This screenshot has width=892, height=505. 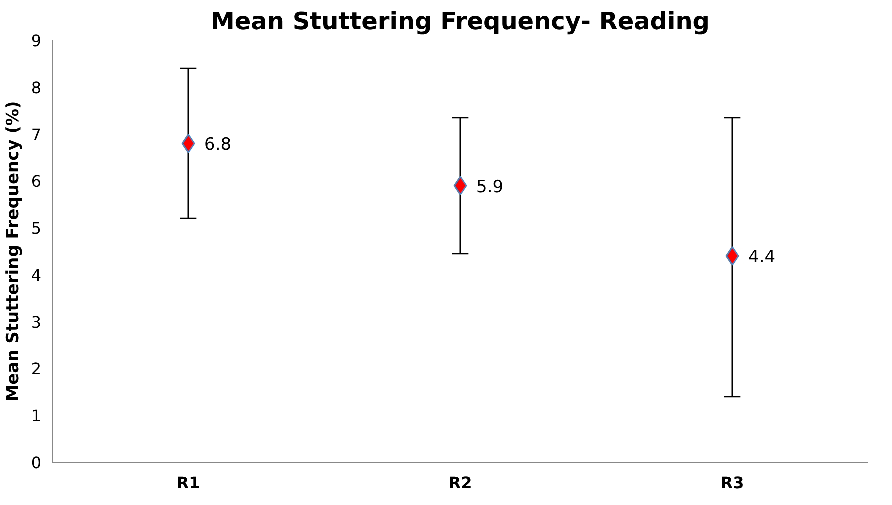 What do you see at coordinates (460, 483) in the screenshot?
I see `x-tick-label: R2` at bounding box center [460, 483].